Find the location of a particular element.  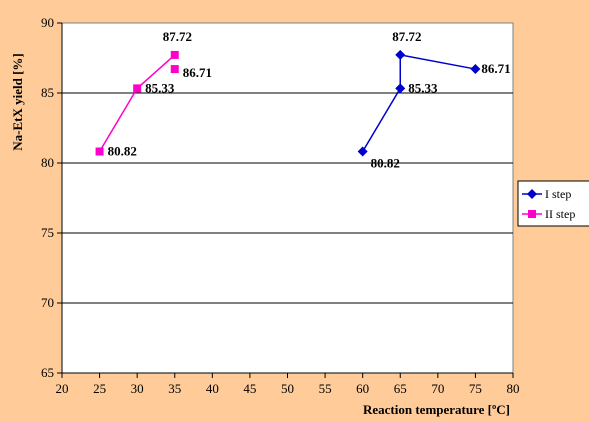

x-tick-label-40: 40 is located at coordinates (212, 388).